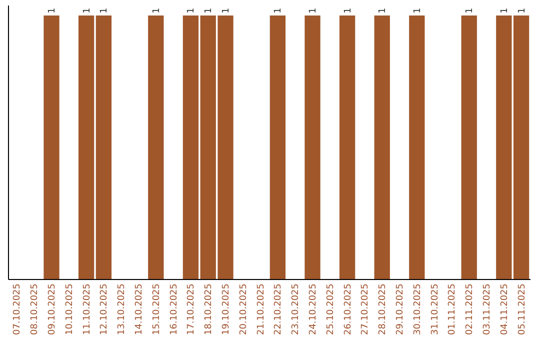  Describe the element at coordinates (348, 310) in the screenshot. I see `x-tick-label: 26.10.2025` at that location.